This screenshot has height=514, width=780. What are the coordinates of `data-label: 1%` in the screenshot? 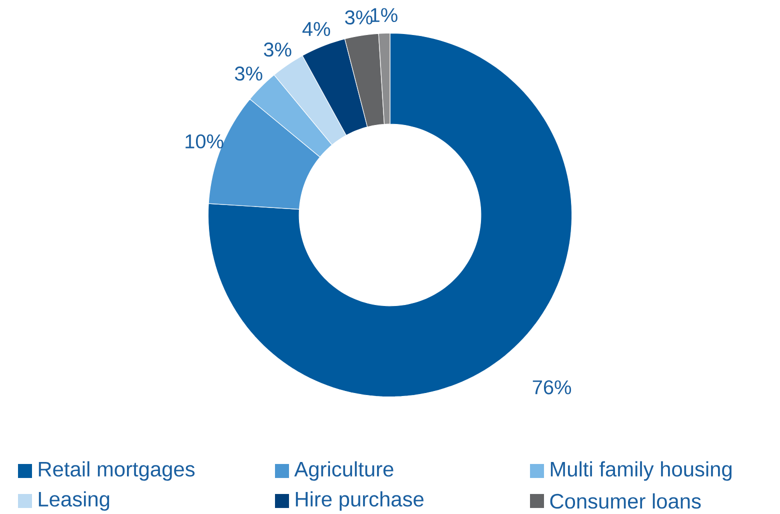 It's located at (384, 15).